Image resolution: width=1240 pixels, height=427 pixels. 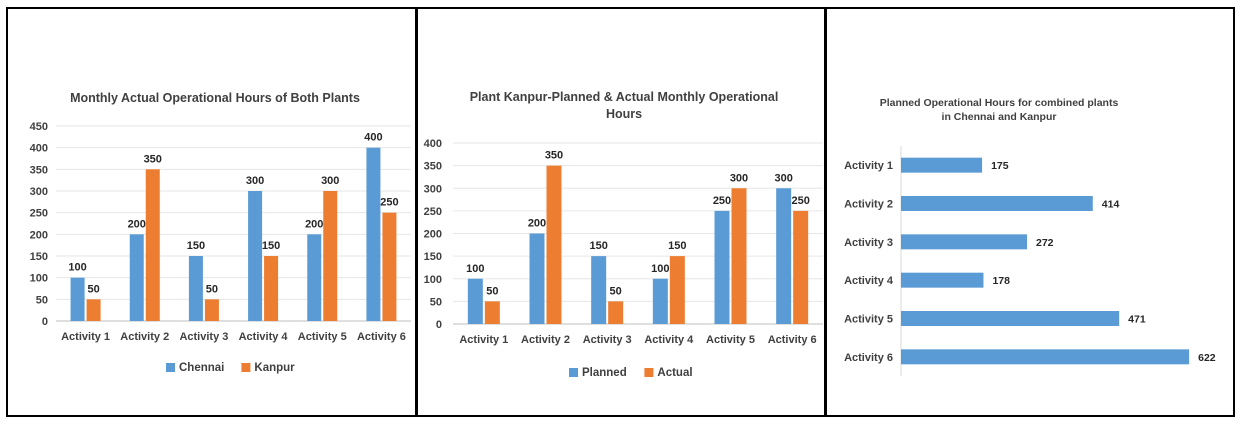 I want to click on y-tick-label: Activity 1, so click(x=868, y=166).